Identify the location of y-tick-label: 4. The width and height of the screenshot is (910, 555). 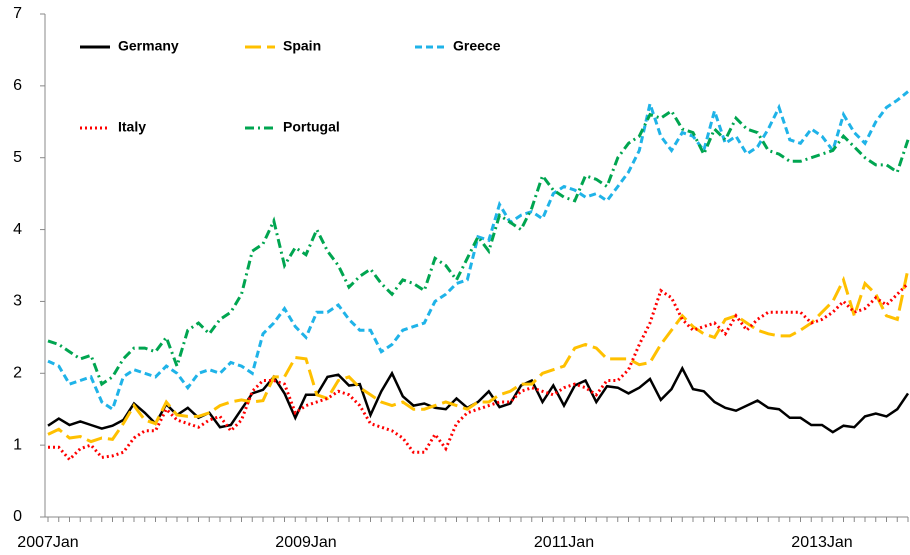
(17, 229).